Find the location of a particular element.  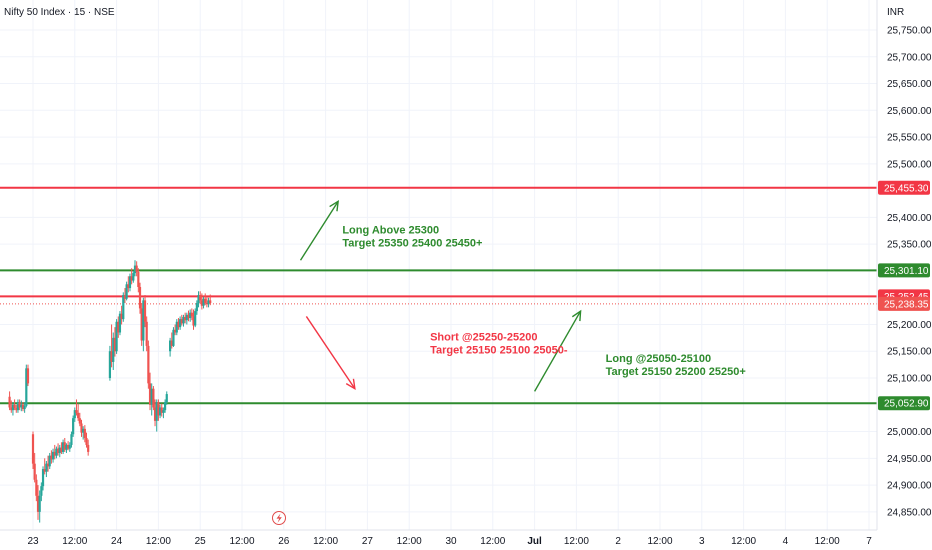

symbol-title: Nifty 50 Index · 15 · NSE is located at coordinates (59, 12).